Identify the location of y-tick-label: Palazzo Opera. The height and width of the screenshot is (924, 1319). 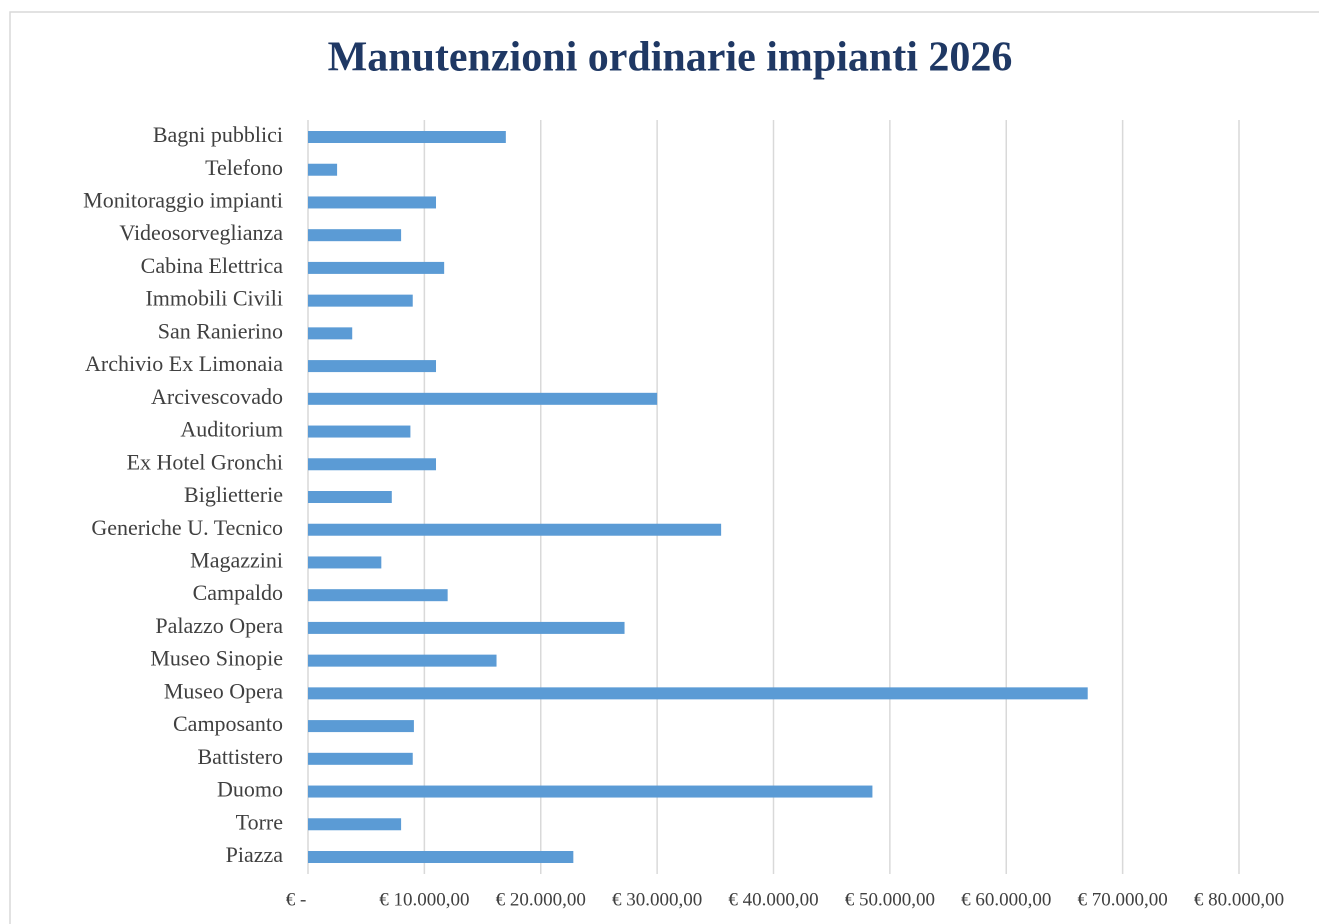
(219, 625).